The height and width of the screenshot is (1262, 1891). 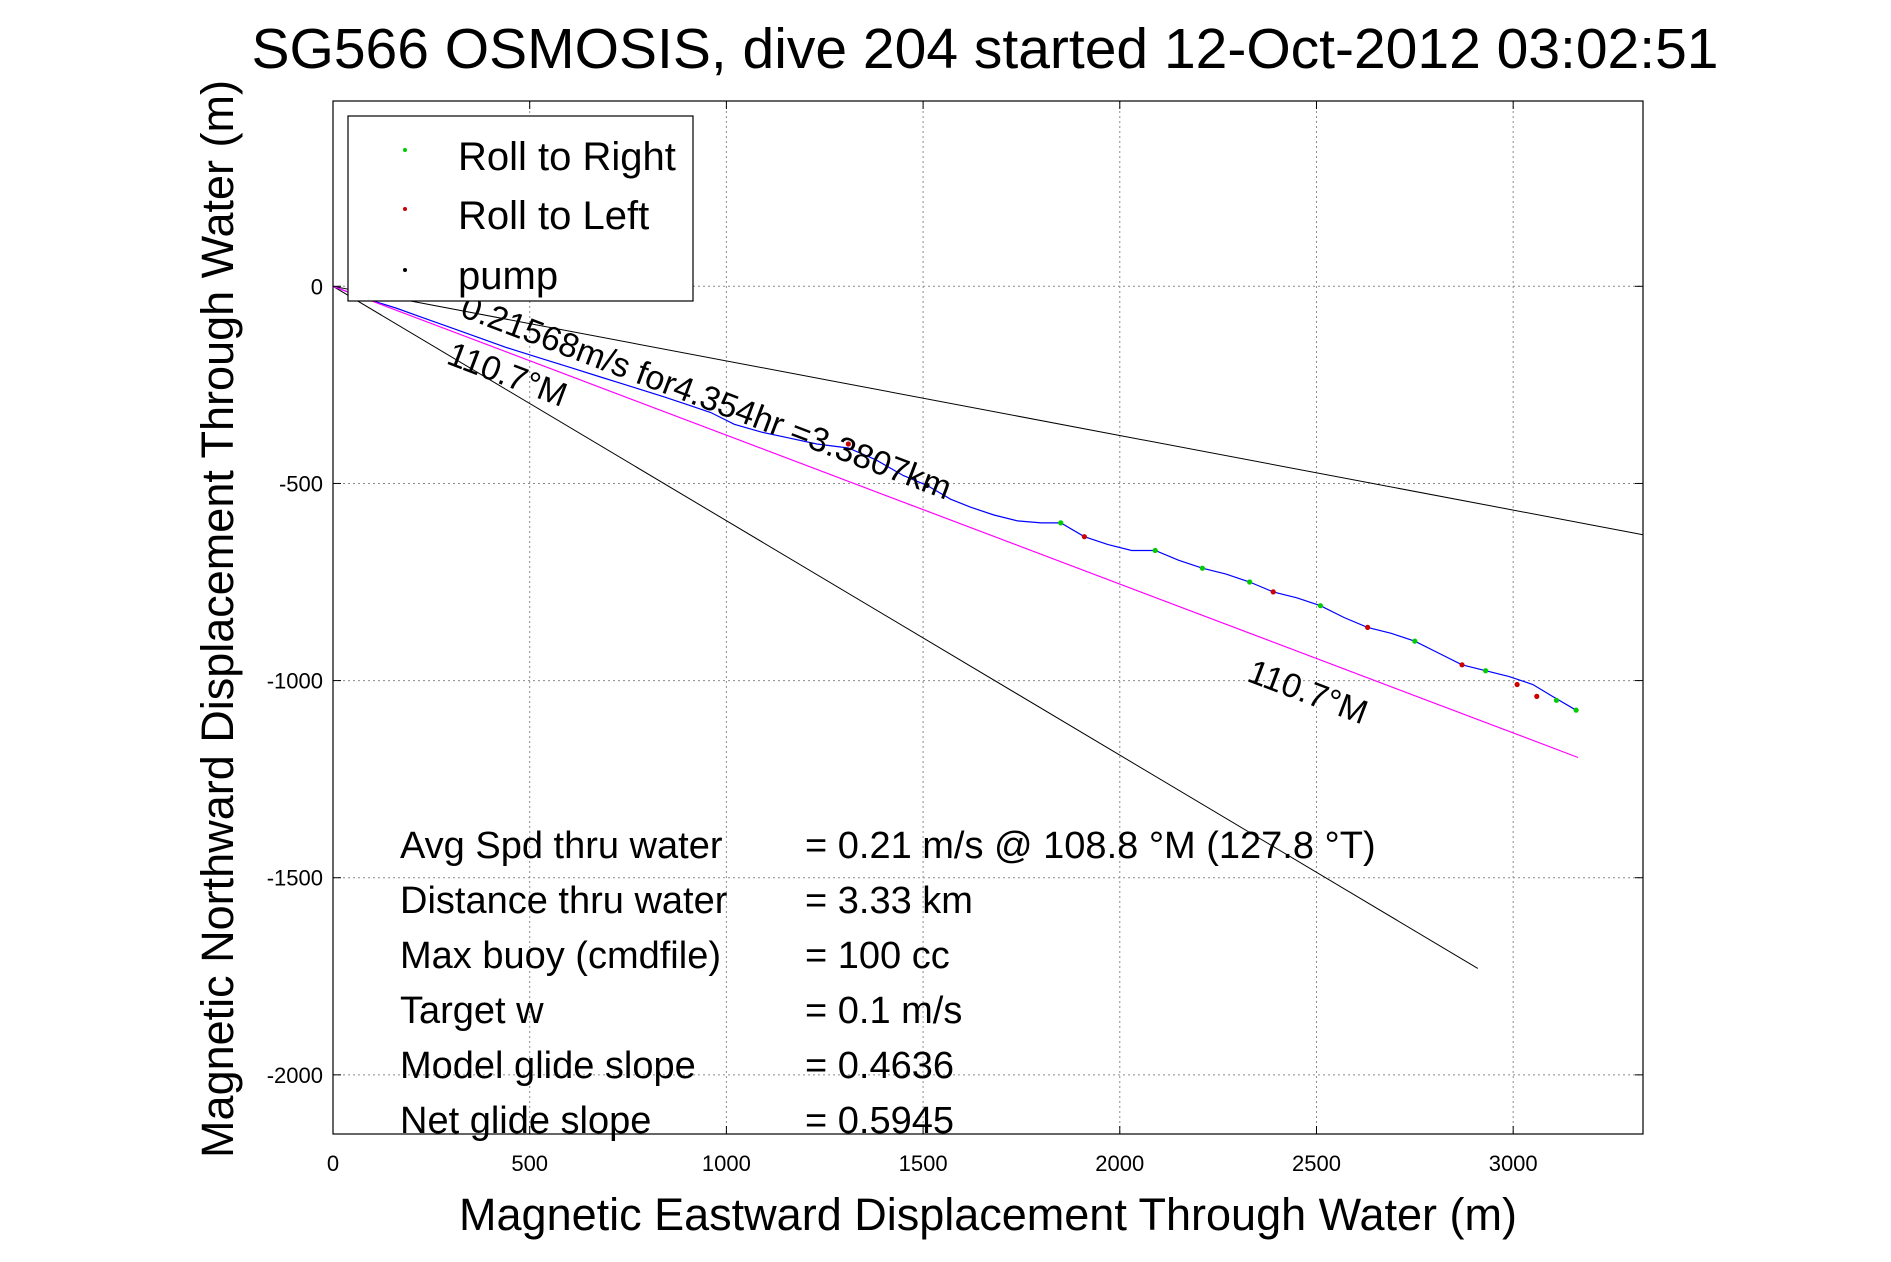 I want to click on stat-label: Max buoy (cmdfile), so click(x=560, y=956).